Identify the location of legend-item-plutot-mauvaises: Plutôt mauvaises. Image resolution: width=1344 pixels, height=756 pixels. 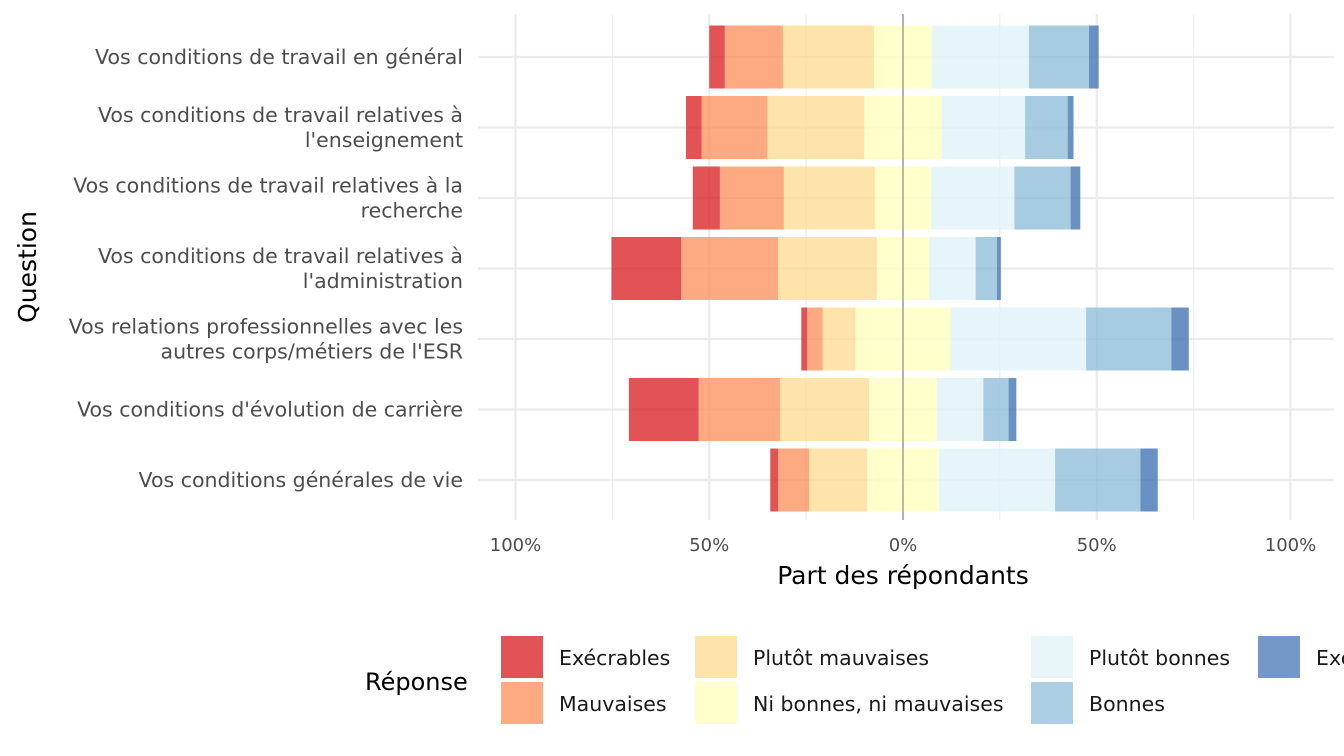
(812, 657).